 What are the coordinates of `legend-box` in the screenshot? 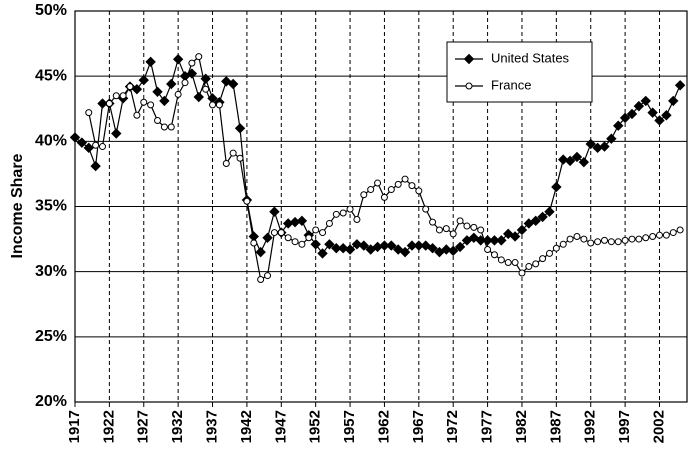 It's located at (519, 72).